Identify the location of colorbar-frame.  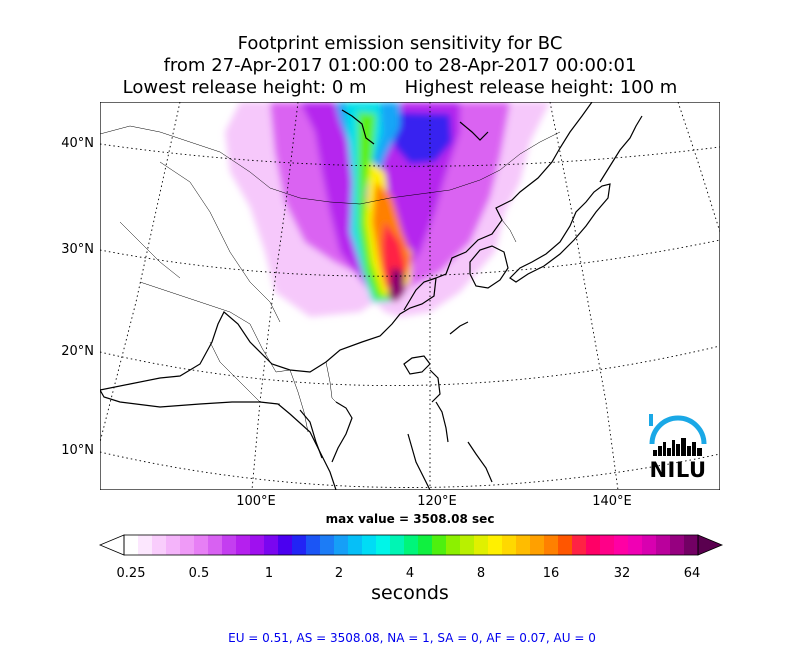
(411, 545).